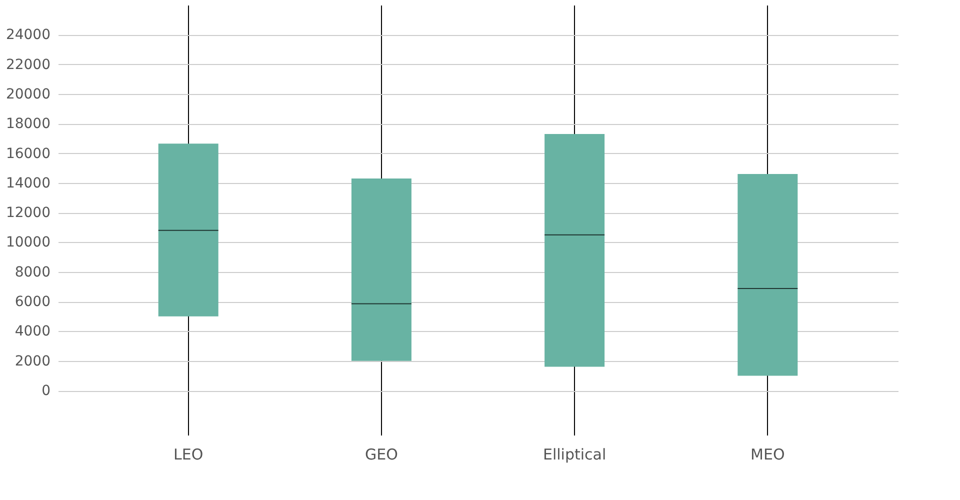  What do you see at coordinates (28, 213) in the screenshot?
I see `y-tick-label: 12000` at bounding box center [28, 213].